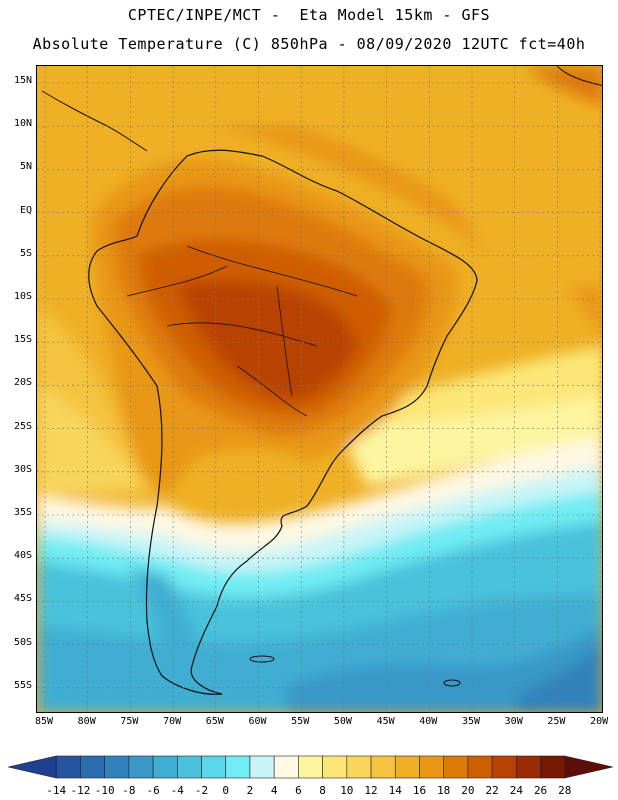 This screenshot has width=618, height=800. Describe the element at coordinates (298, 790) in the screenshot. I see `colorbar-tick-label: 6` at that location.